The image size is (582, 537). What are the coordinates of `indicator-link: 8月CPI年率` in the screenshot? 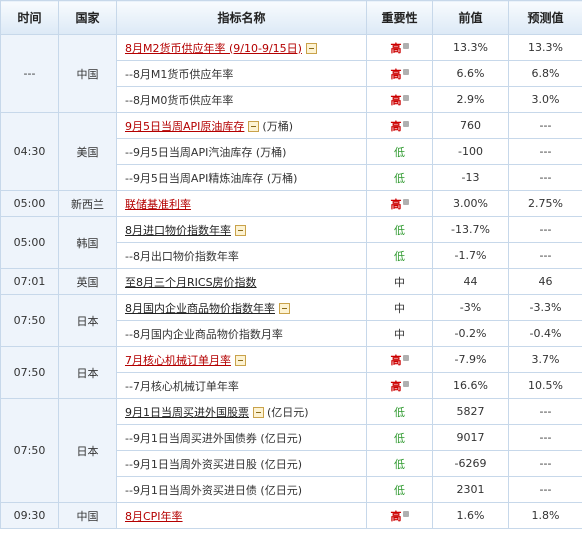 It's located at (154, 516).